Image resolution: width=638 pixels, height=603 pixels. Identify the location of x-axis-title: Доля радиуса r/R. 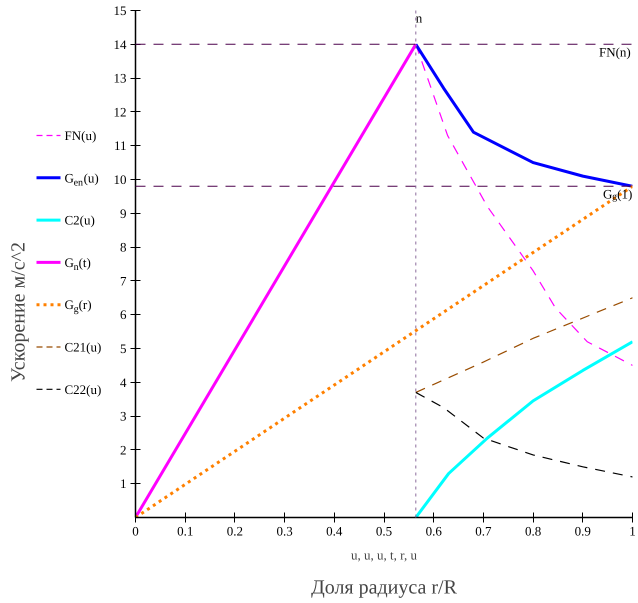
(384, 587).